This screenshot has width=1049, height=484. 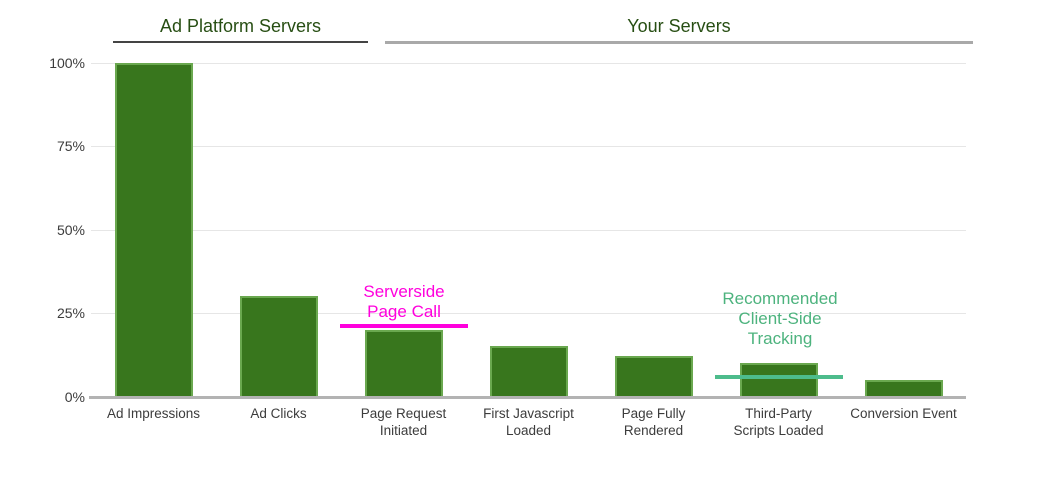 I want to click on recommended-annotation-line, so click(x=778, y=377).